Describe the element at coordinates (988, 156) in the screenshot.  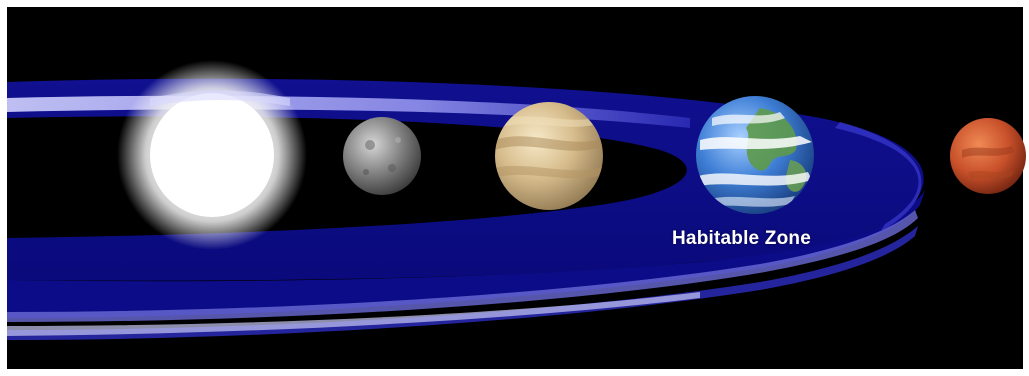
I see `mars-icon` at that location.